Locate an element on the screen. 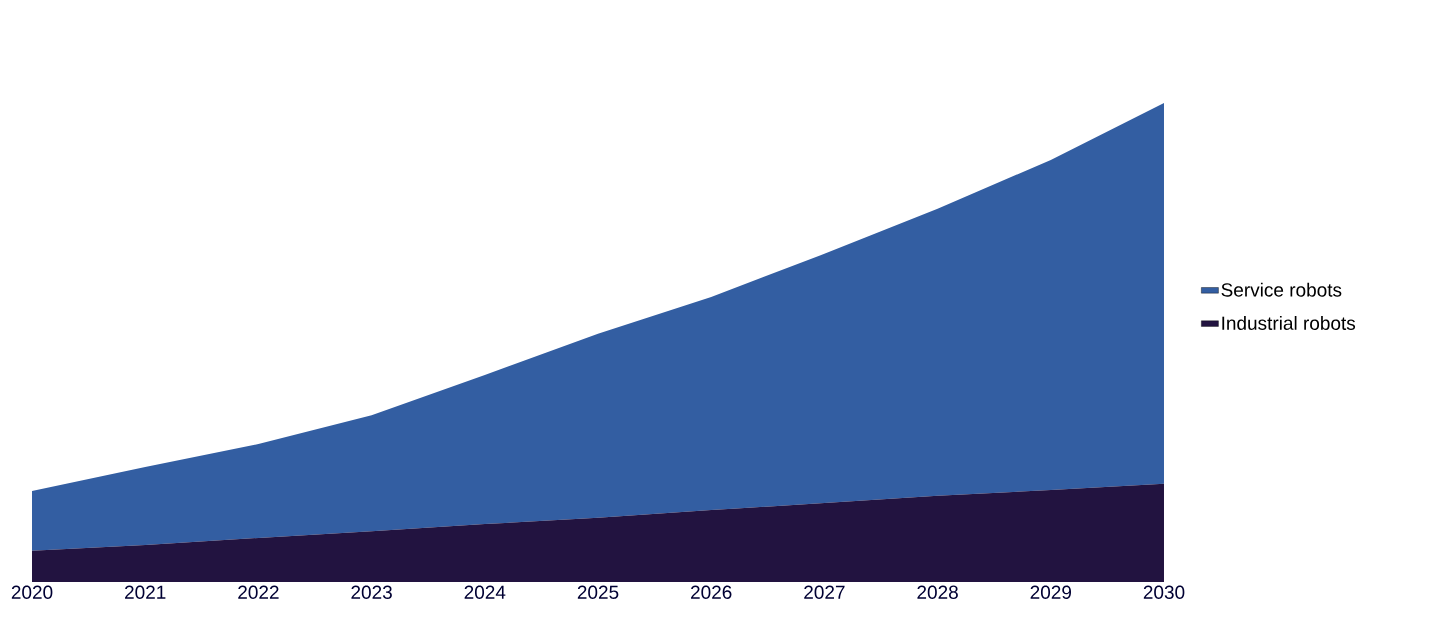  x-tick-label: 2025 is located at coordinates (598, 592).